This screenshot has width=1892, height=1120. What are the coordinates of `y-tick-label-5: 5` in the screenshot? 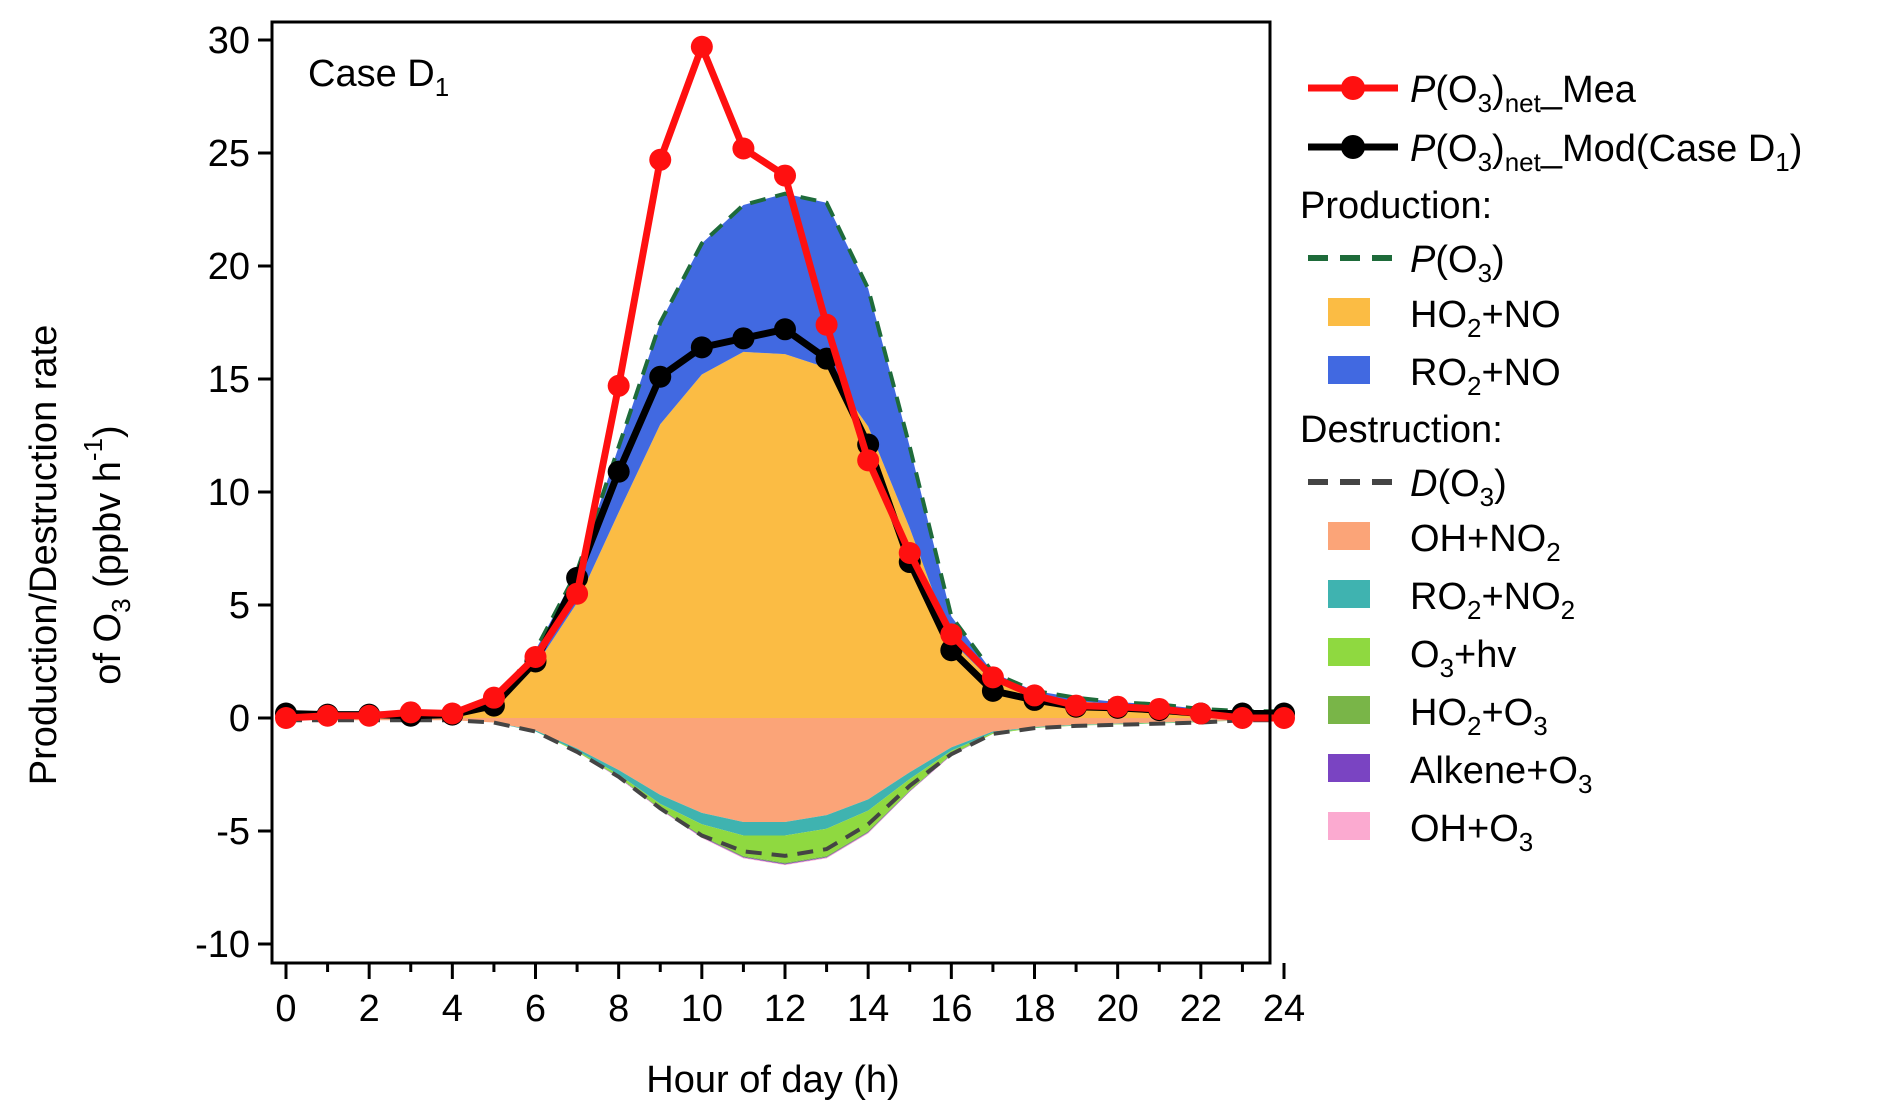 It's located at (239, 606).